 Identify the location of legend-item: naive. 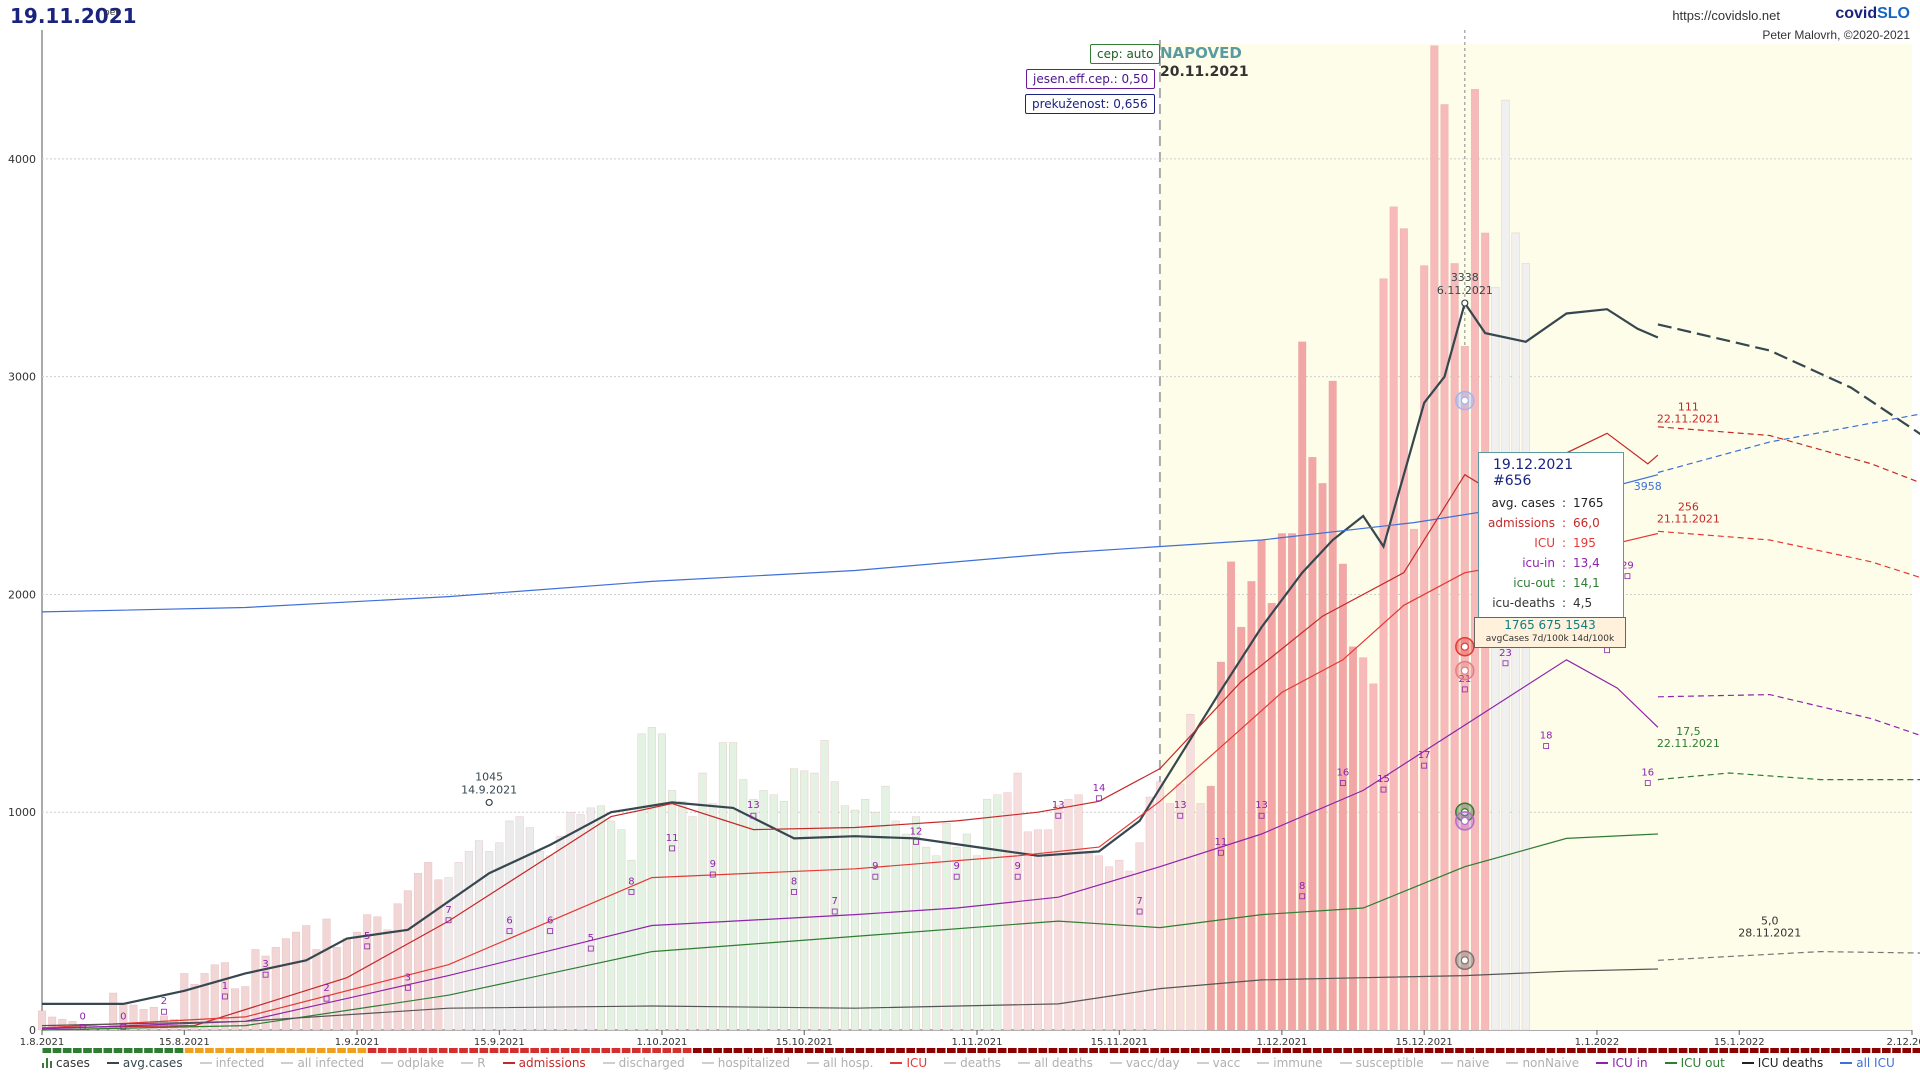
(1464, 1063).